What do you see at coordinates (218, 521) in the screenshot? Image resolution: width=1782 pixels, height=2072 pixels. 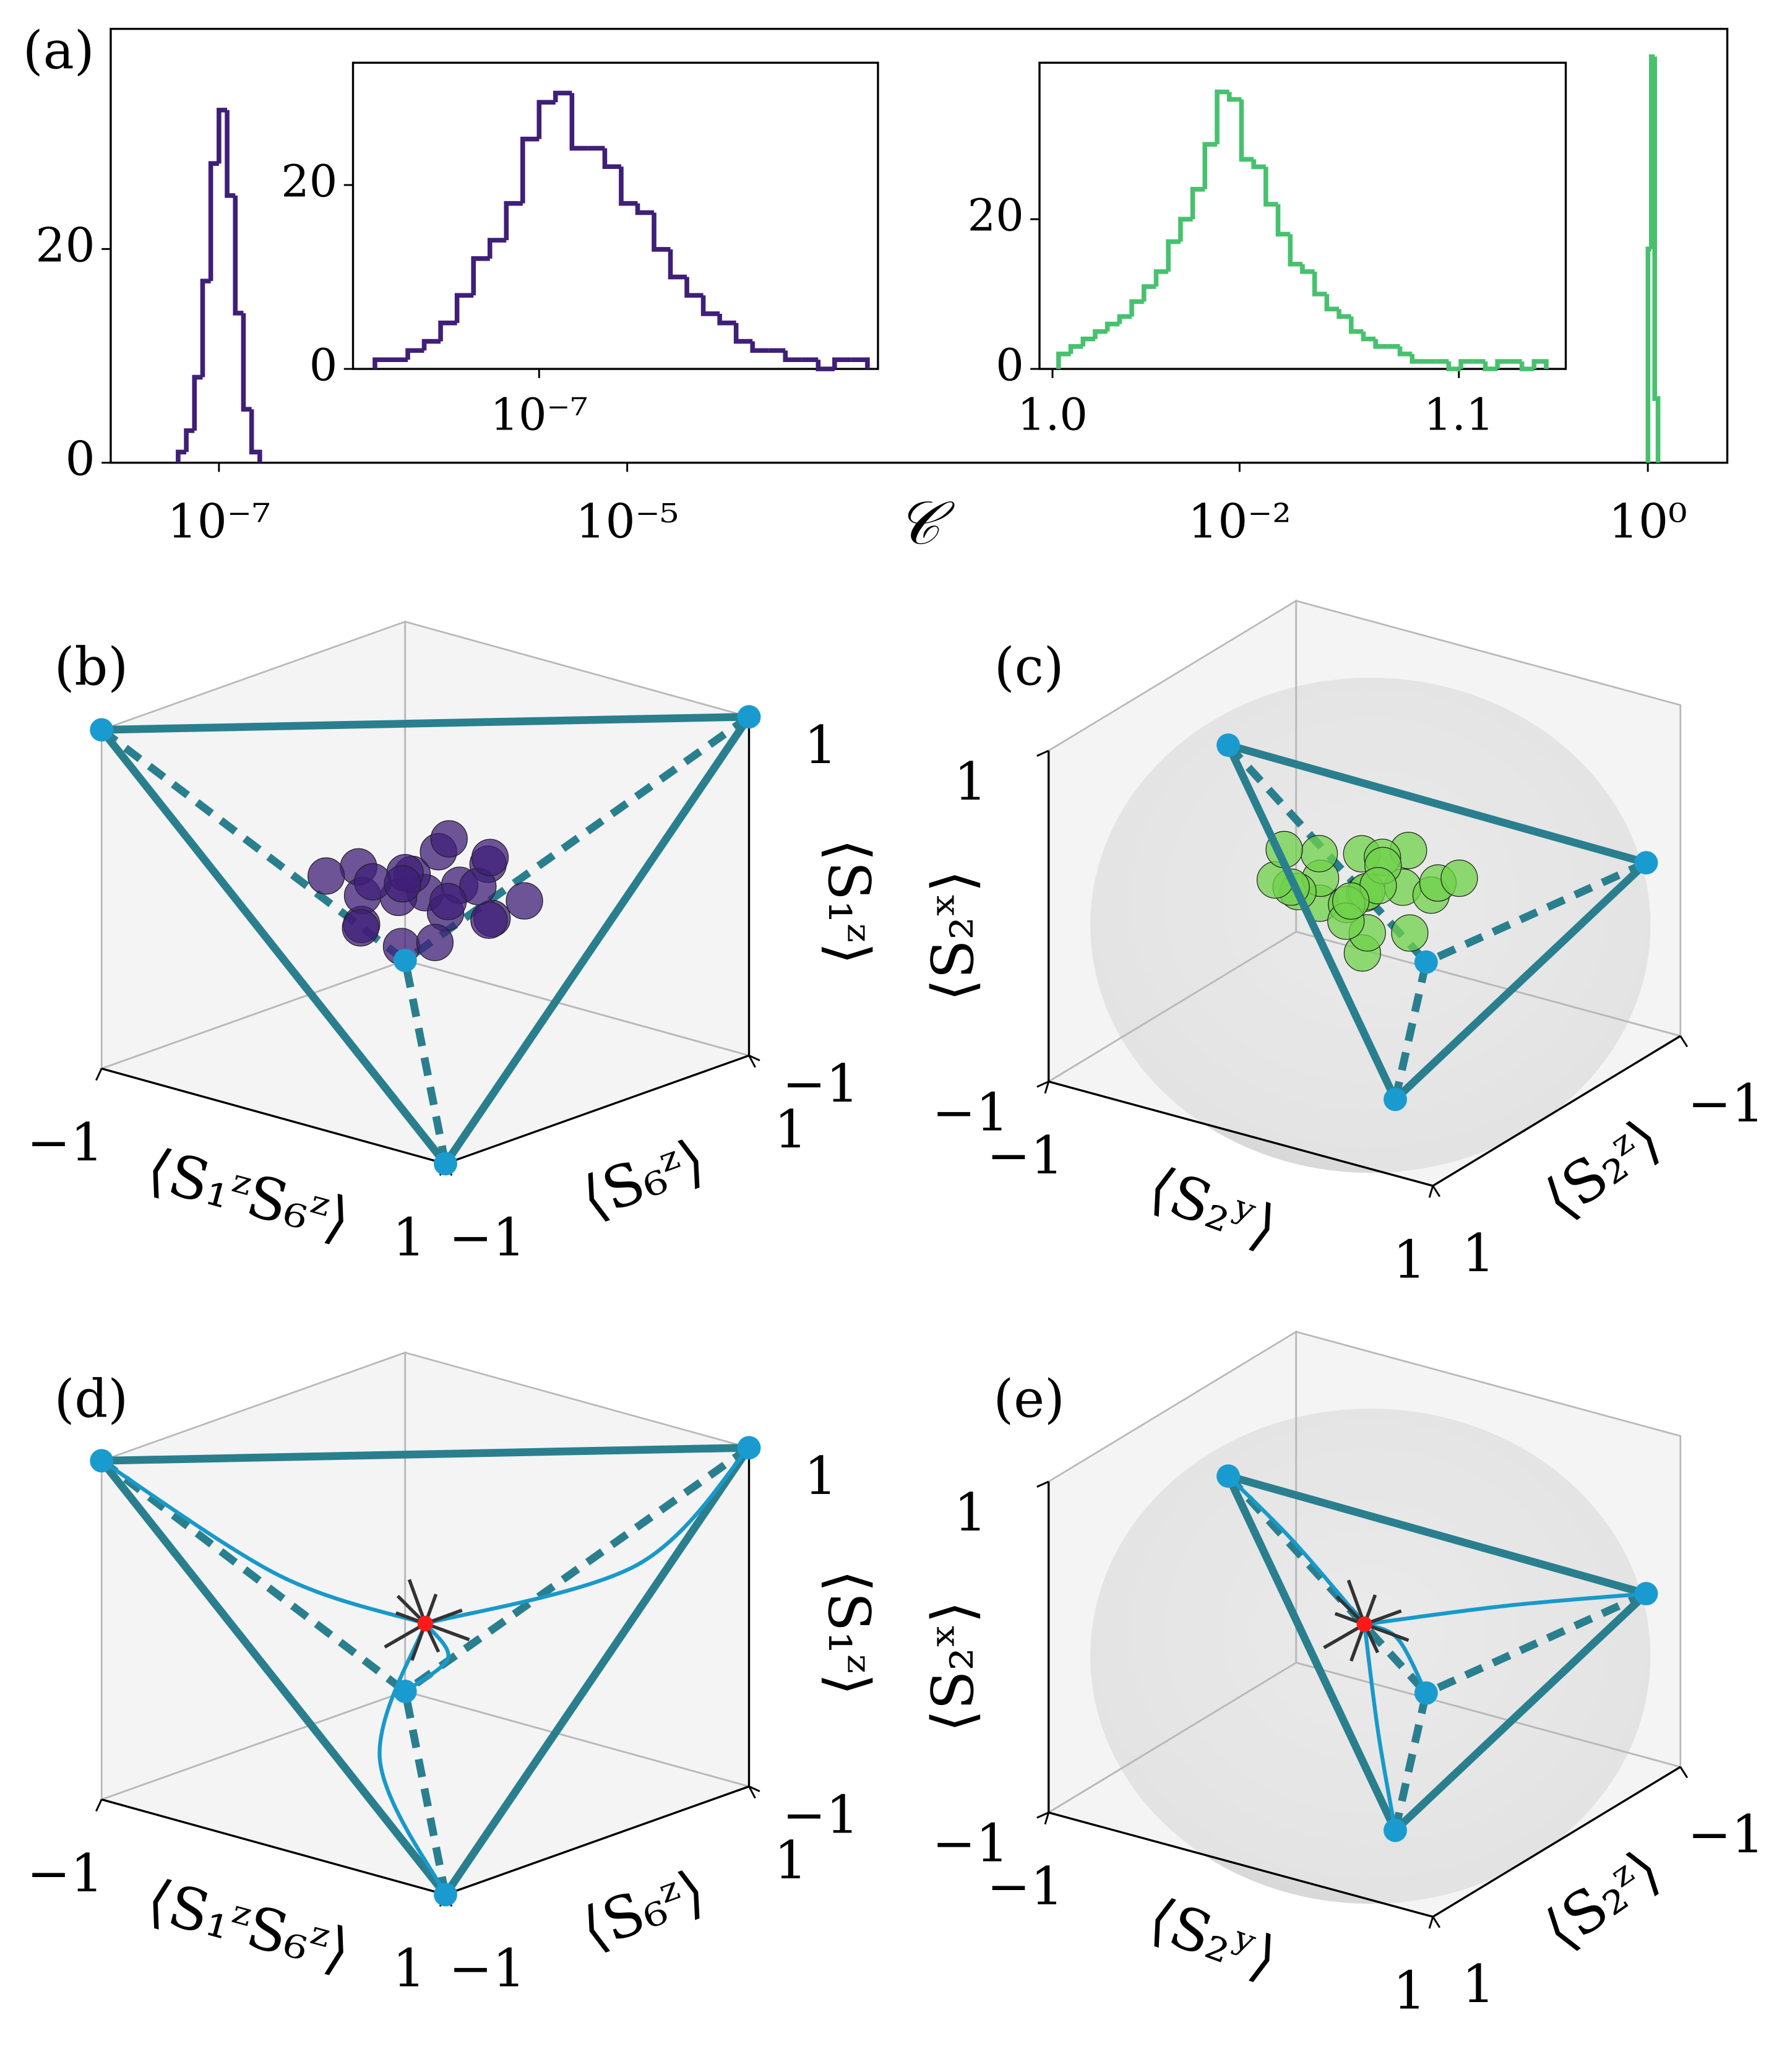 I see `x-tick-label: 10⁻⁷` at bounding box center [218, 521].